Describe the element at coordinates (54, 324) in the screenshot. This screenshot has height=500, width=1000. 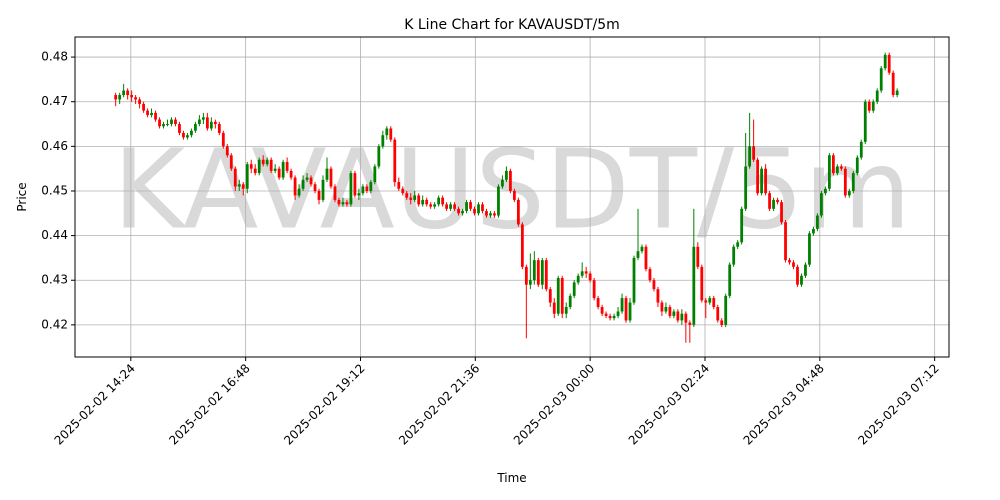
I see `y-tick-label: 0.42` at that location.